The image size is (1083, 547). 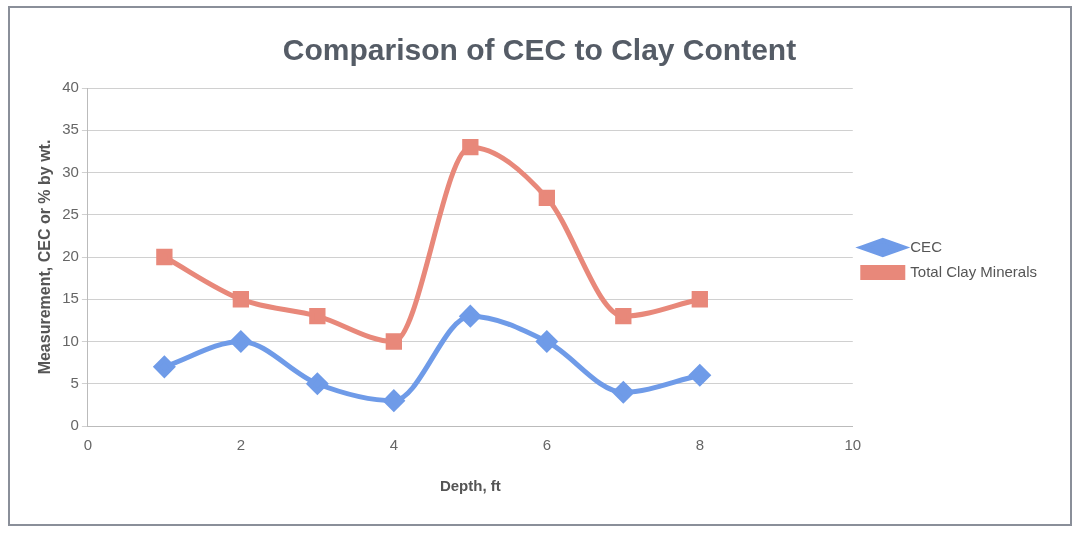 What do you see at coordinates (974, 271) in the screenshot?
I see `legend-label: Total Clay Minerals` at bounding box center [974, 271].